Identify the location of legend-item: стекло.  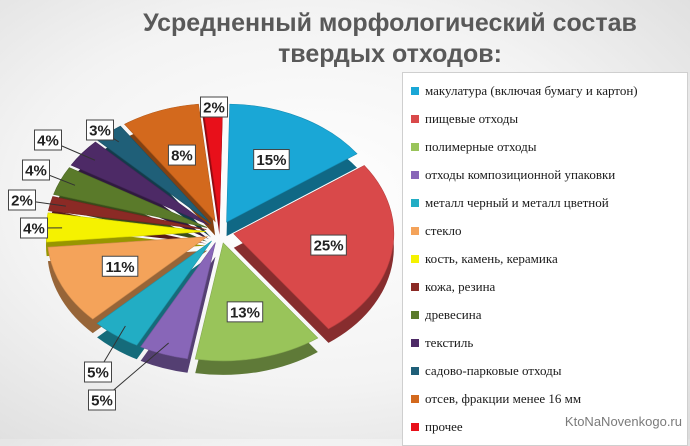
(545, 231).